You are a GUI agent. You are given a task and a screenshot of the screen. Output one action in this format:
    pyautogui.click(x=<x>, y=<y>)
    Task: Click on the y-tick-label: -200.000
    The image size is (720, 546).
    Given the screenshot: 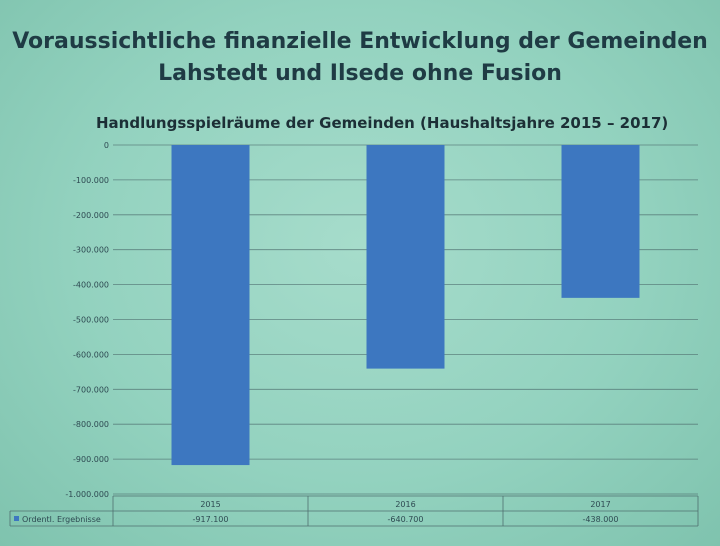 What is the action you would take?
    pyautogui.click(x=91, y=215)
    